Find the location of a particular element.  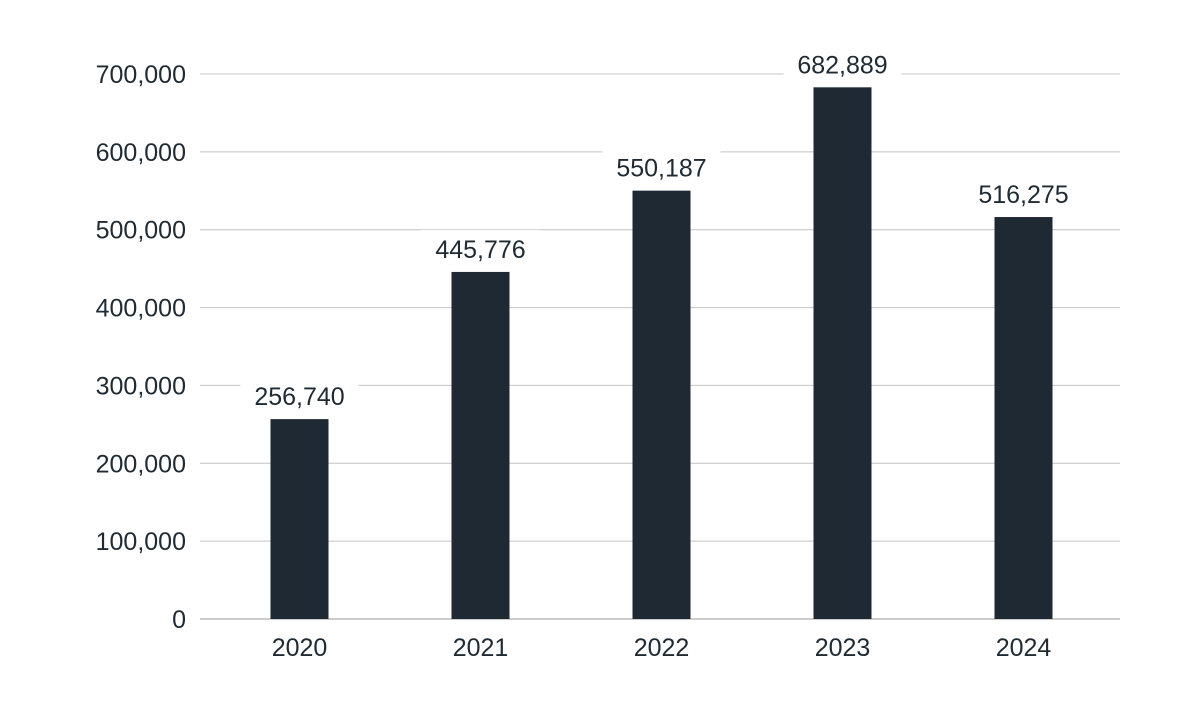

x-tick-label: 2020 is located at coordinates (300, 648).